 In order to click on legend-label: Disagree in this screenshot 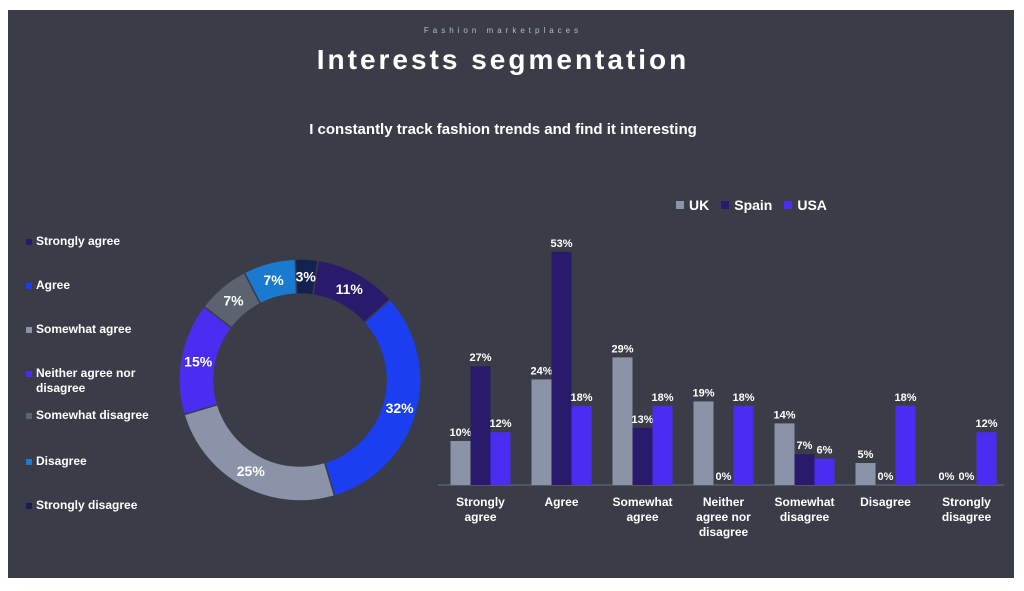, I will do `click(61, 461)`.